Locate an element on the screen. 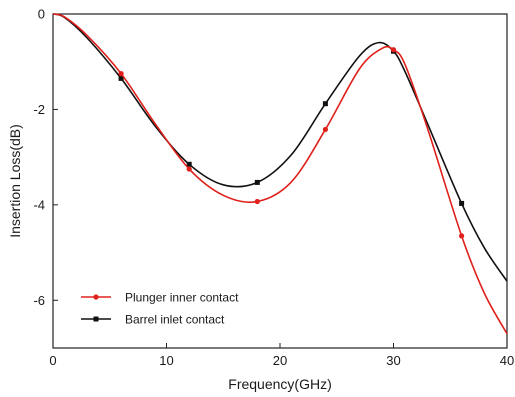 The width and height of the screenshot is (515, 397). y-tick-label: -6 is located at coordinates (39, 300).